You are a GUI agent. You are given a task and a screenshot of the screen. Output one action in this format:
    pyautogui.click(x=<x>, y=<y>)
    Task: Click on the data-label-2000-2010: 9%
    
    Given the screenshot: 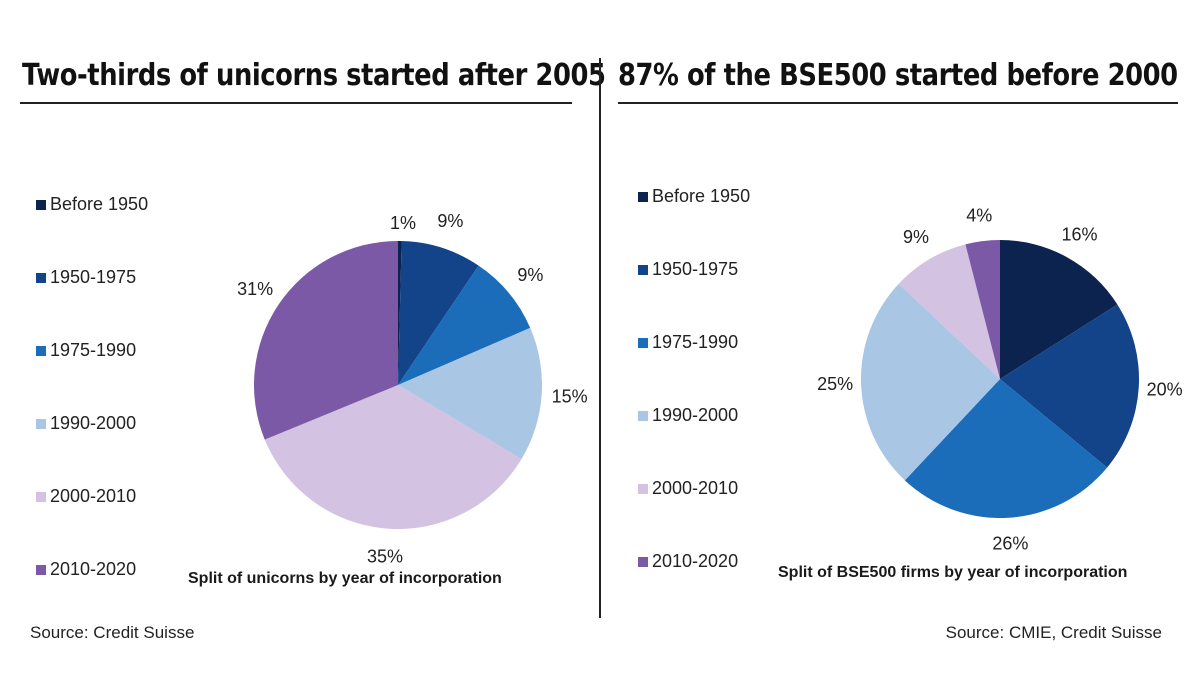 What is the action you would take?
    pyautogui.click(x=916, y=237)
    